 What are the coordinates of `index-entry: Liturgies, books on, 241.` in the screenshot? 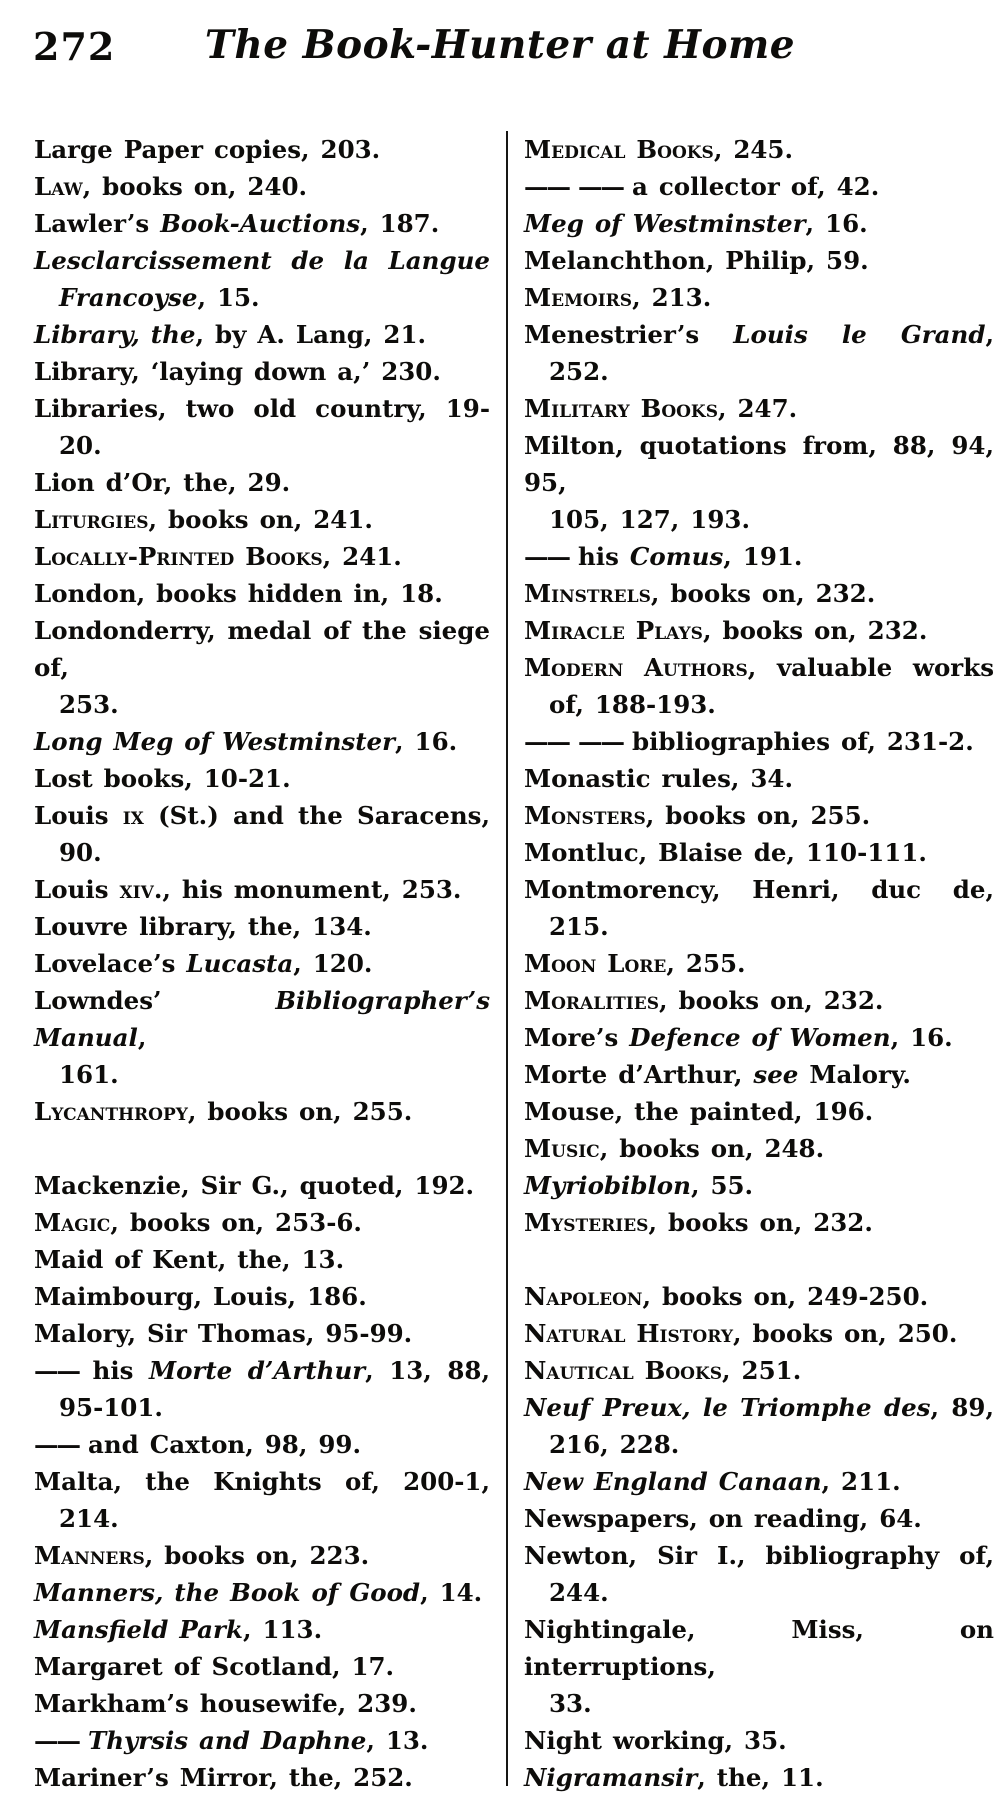 It's located at (262, 519).